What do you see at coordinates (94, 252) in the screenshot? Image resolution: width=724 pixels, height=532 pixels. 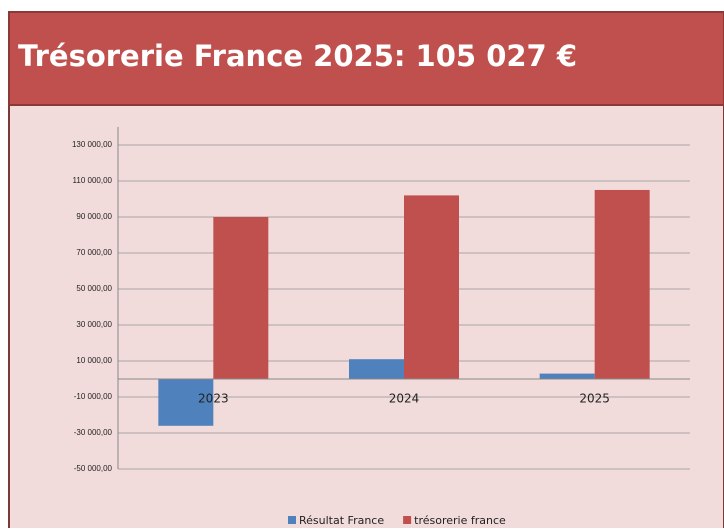 I see `y-tick-label: 70 000,00` at bounding box center [94, 252].